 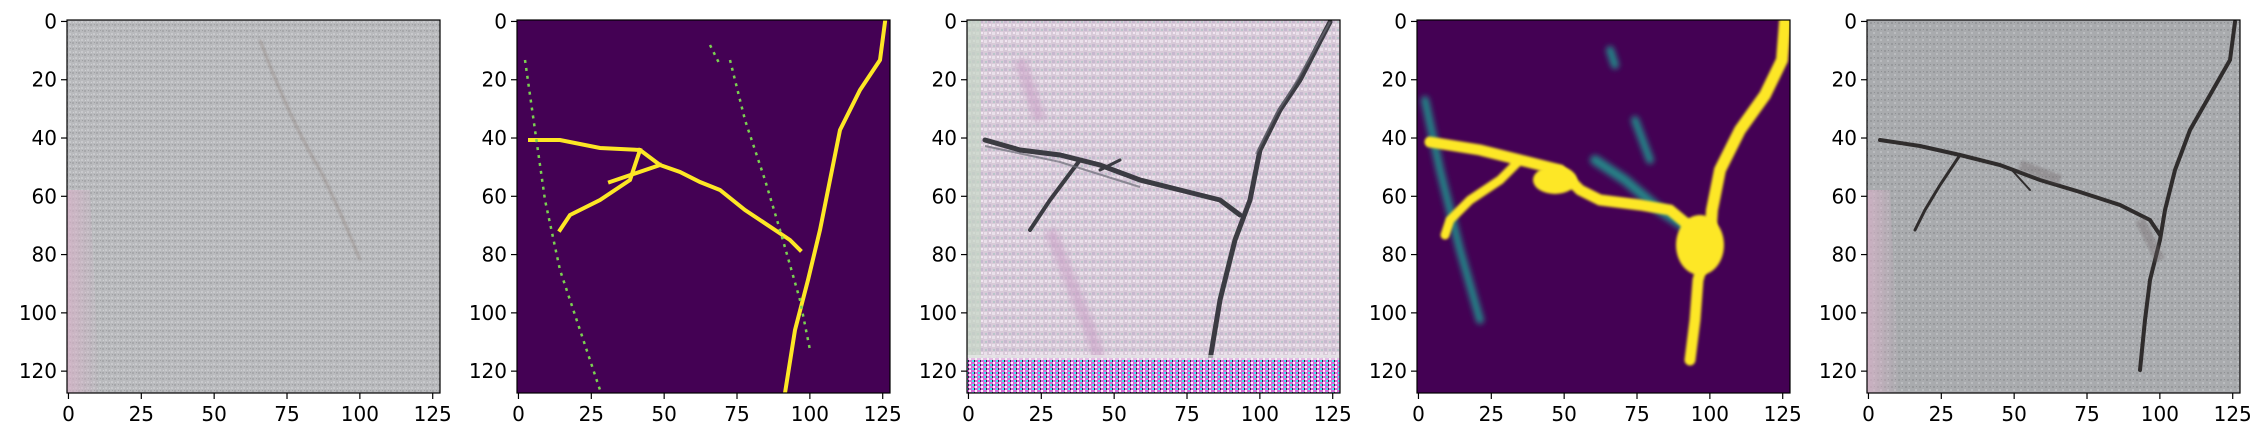 I want to click on panel-generated-image, so click(x=1153, y=206).